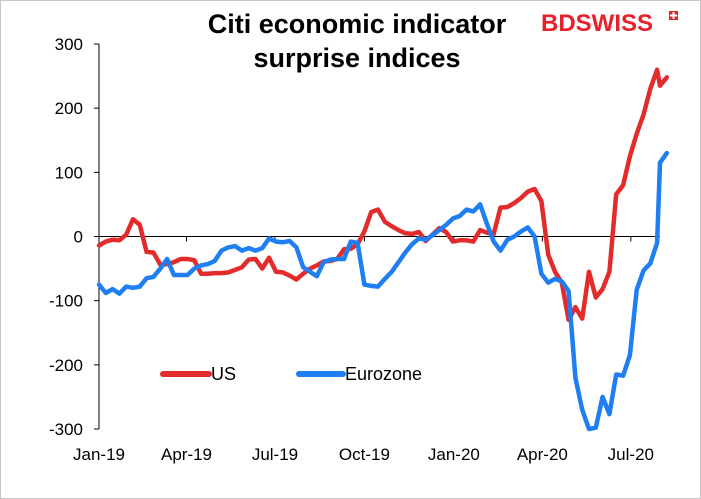 The image size is (701, 499). Describe the element at coordinates (597, 23) in the screenshot. I see `brand-logo-text: BDSWISS` at that location.